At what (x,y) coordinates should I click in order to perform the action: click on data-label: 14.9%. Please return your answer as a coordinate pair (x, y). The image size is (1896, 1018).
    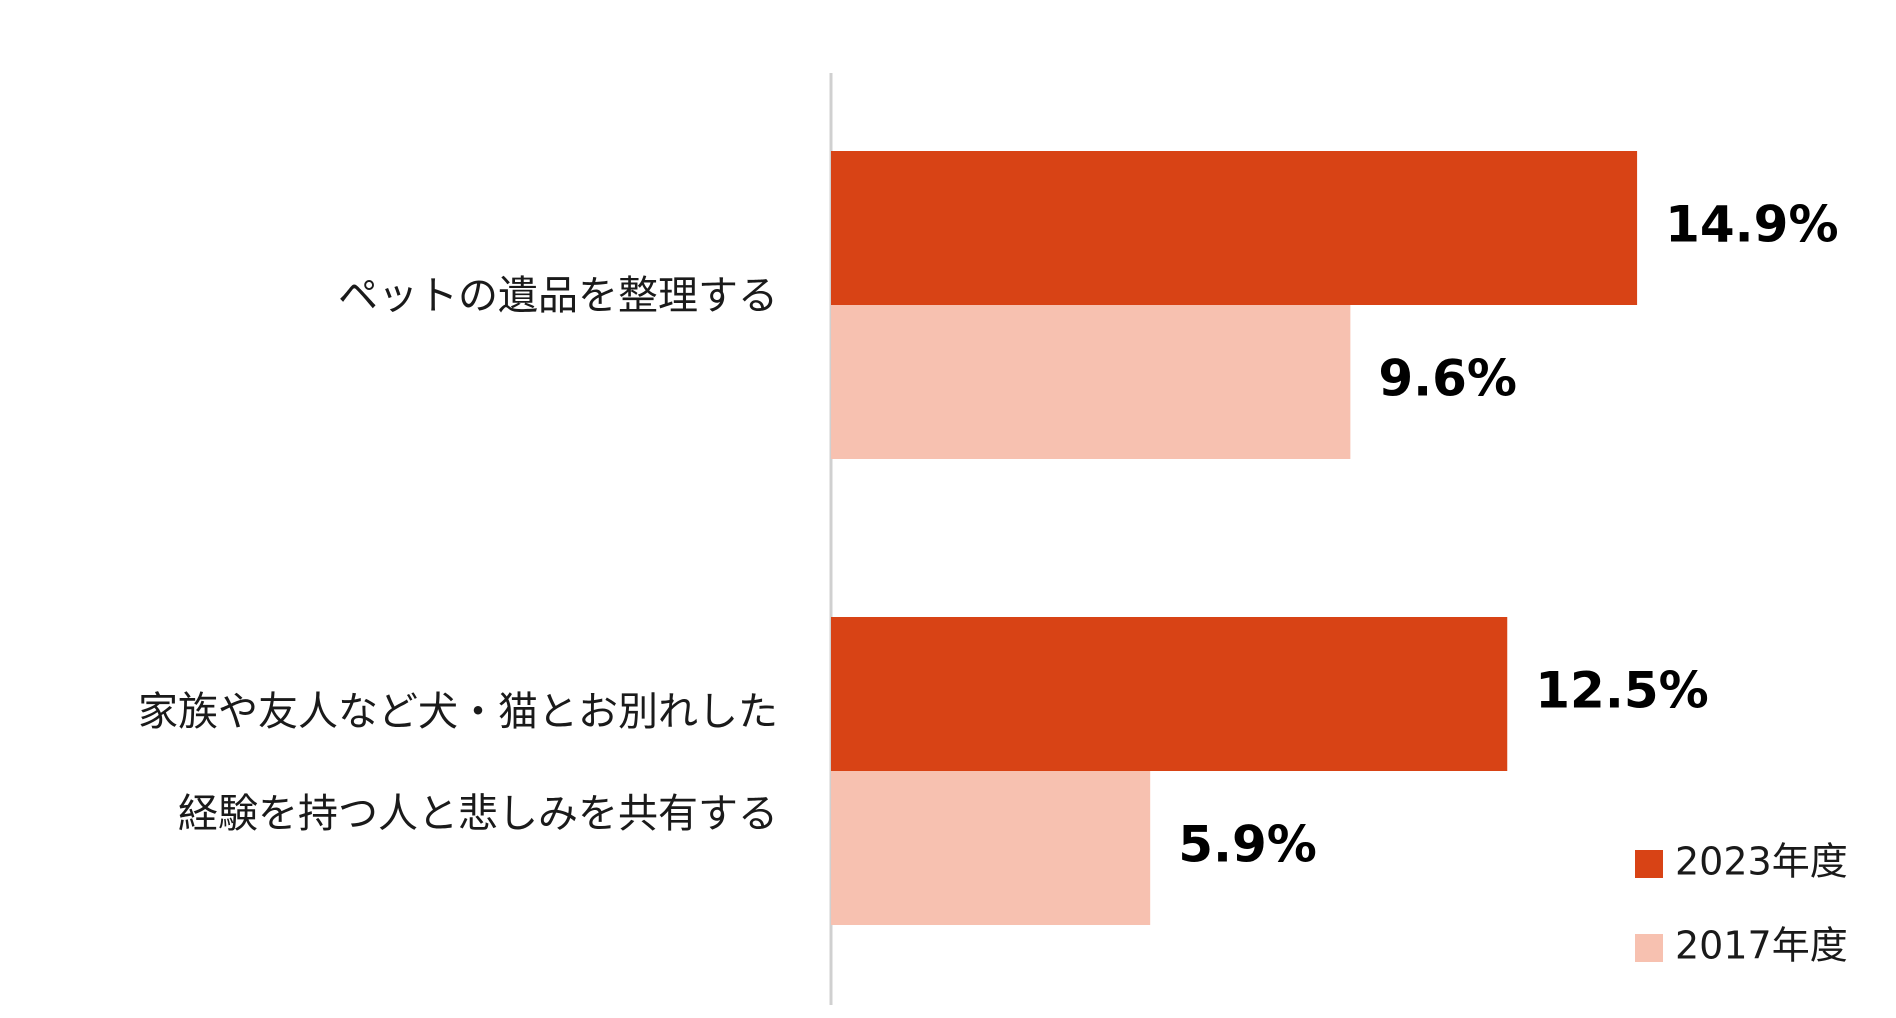
    Looking at the image, I should click on (1751, 225).